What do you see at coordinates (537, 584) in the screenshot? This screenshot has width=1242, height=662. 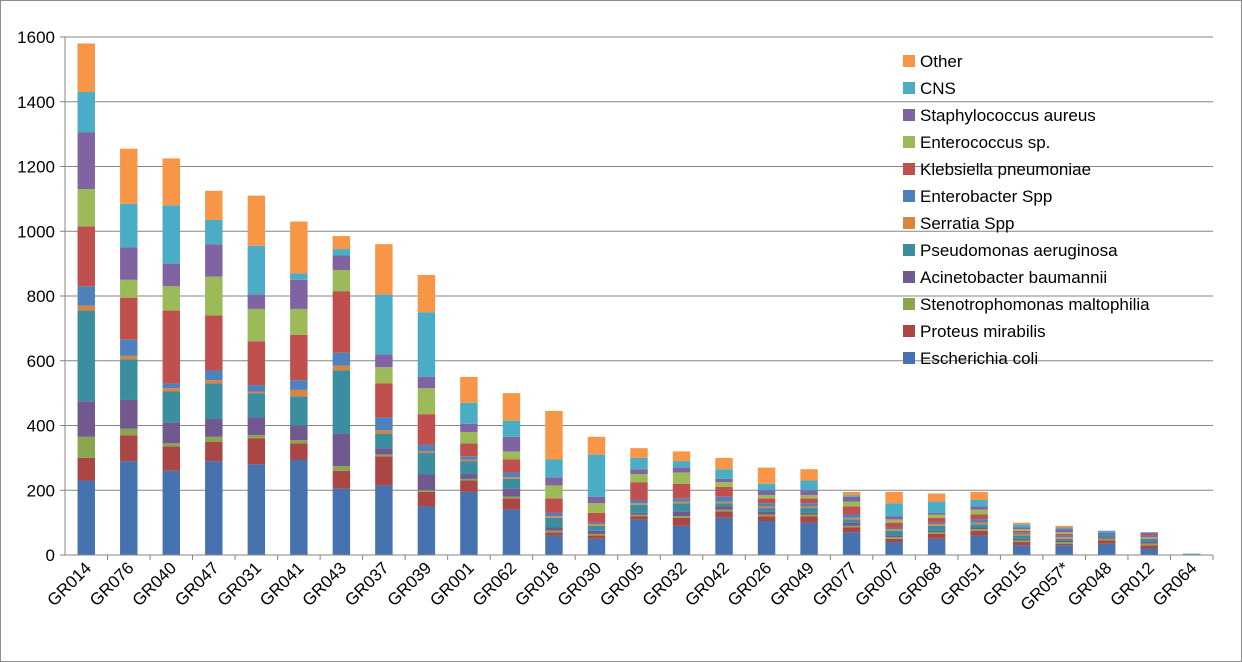 I see `x-tick-label: GR018` at bounding box center [537, 584].